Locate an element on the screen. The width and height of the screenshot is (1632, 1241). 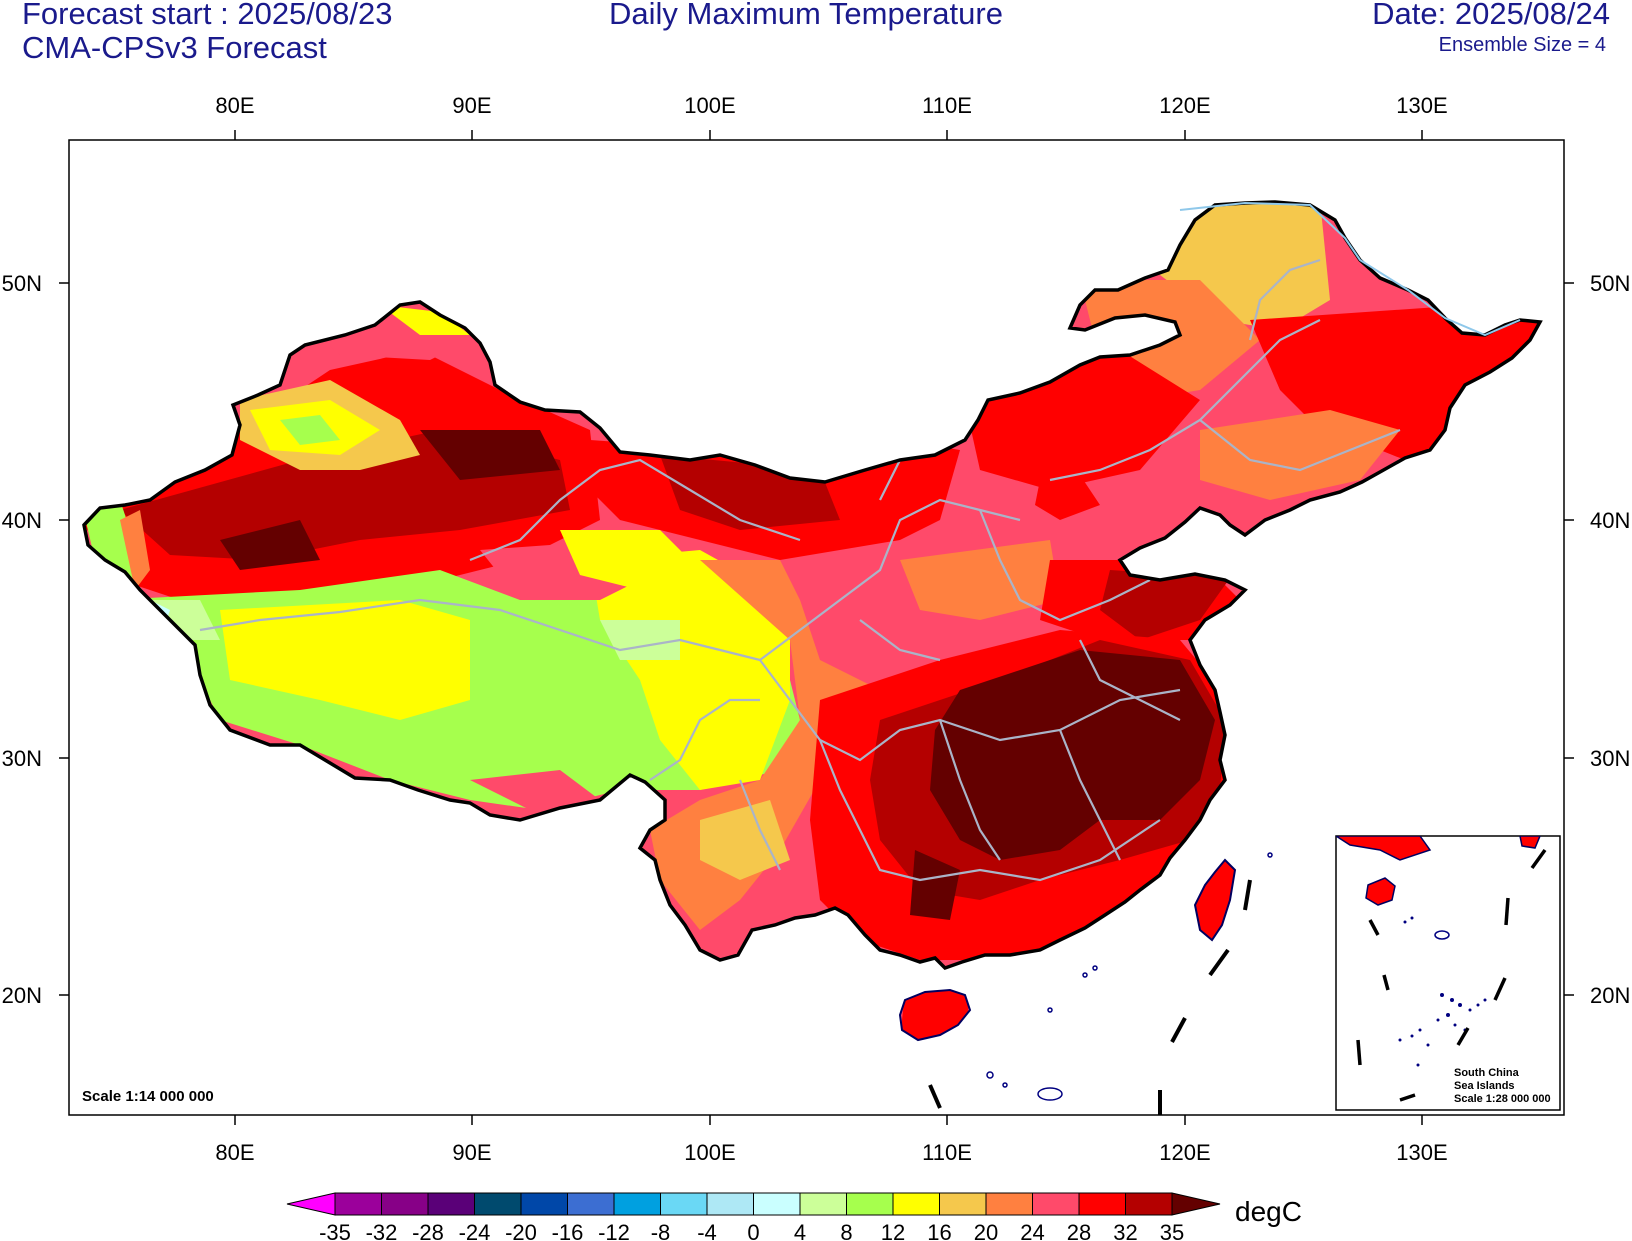
colorbar-tick-label: 16 is located at coordinates (939, 1230).